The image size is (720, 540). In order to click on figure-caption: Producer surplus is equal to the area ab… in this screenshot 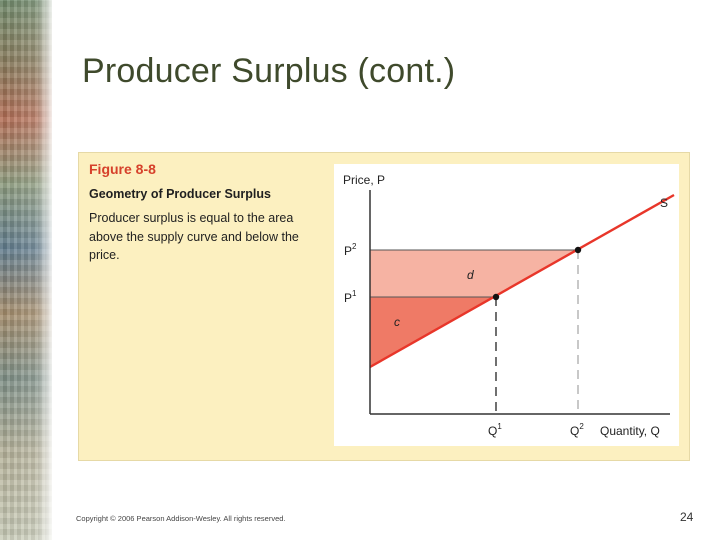, I will do `click(194, 236)`.